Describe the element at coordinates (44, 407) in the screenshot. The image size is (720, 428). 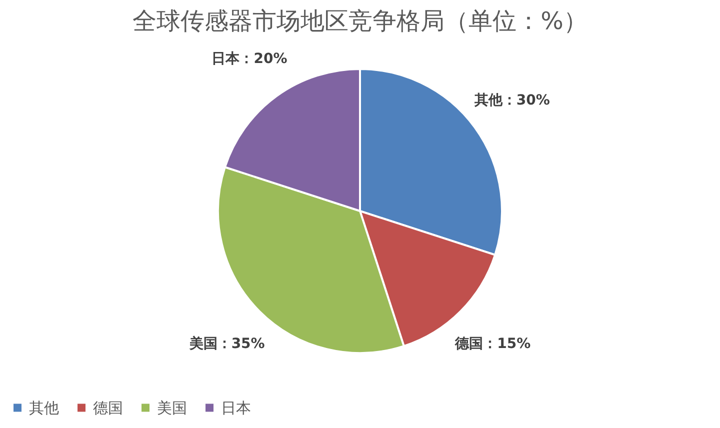
I see `legend-label: 其他` at that location.